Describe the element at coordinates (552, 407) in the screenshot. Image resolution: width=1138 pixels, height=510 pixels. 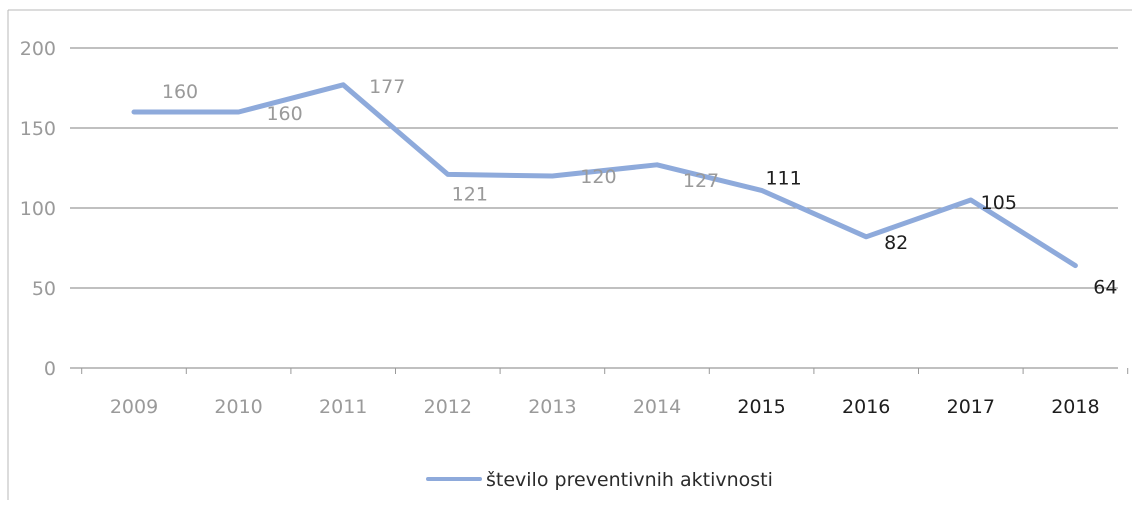
I see `x-tick-label: 2013` at that location.